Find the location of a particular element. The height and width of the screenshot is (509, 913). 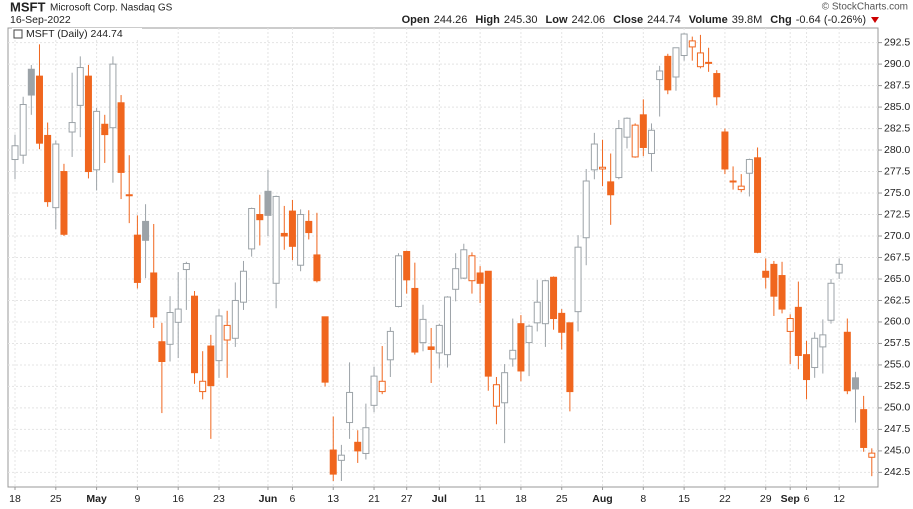

quote-value: 245.30 is located at coordinates (521, 20).